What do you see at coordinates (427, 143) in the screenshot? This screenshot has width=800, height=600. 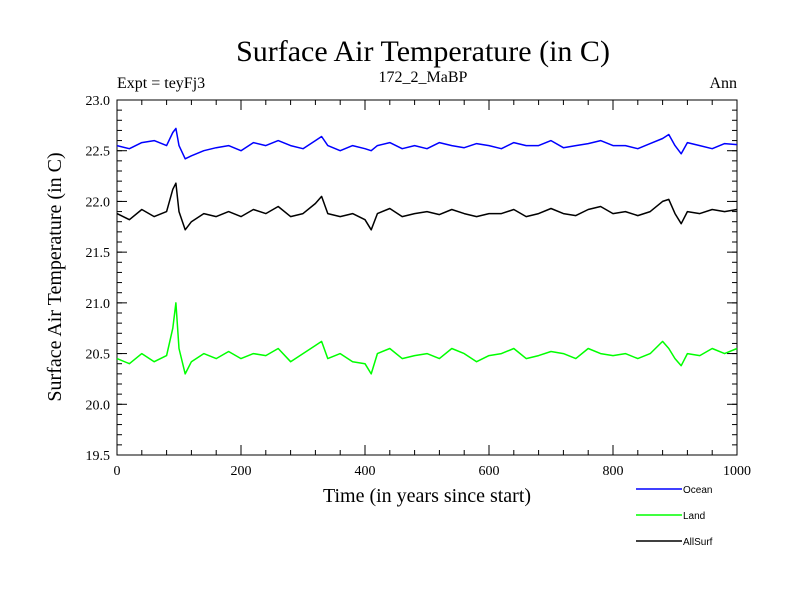 I see `series-line-ocean` at bounding box center [427, 143].